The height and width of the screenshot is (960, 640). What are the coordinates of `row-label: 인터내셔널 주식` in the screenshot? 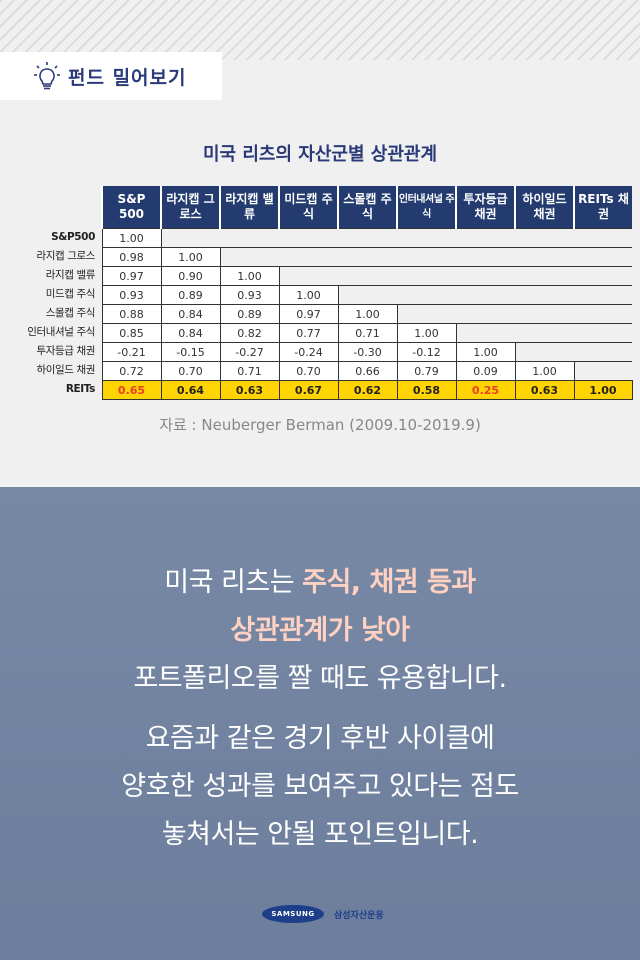 It's located at (61, 332).